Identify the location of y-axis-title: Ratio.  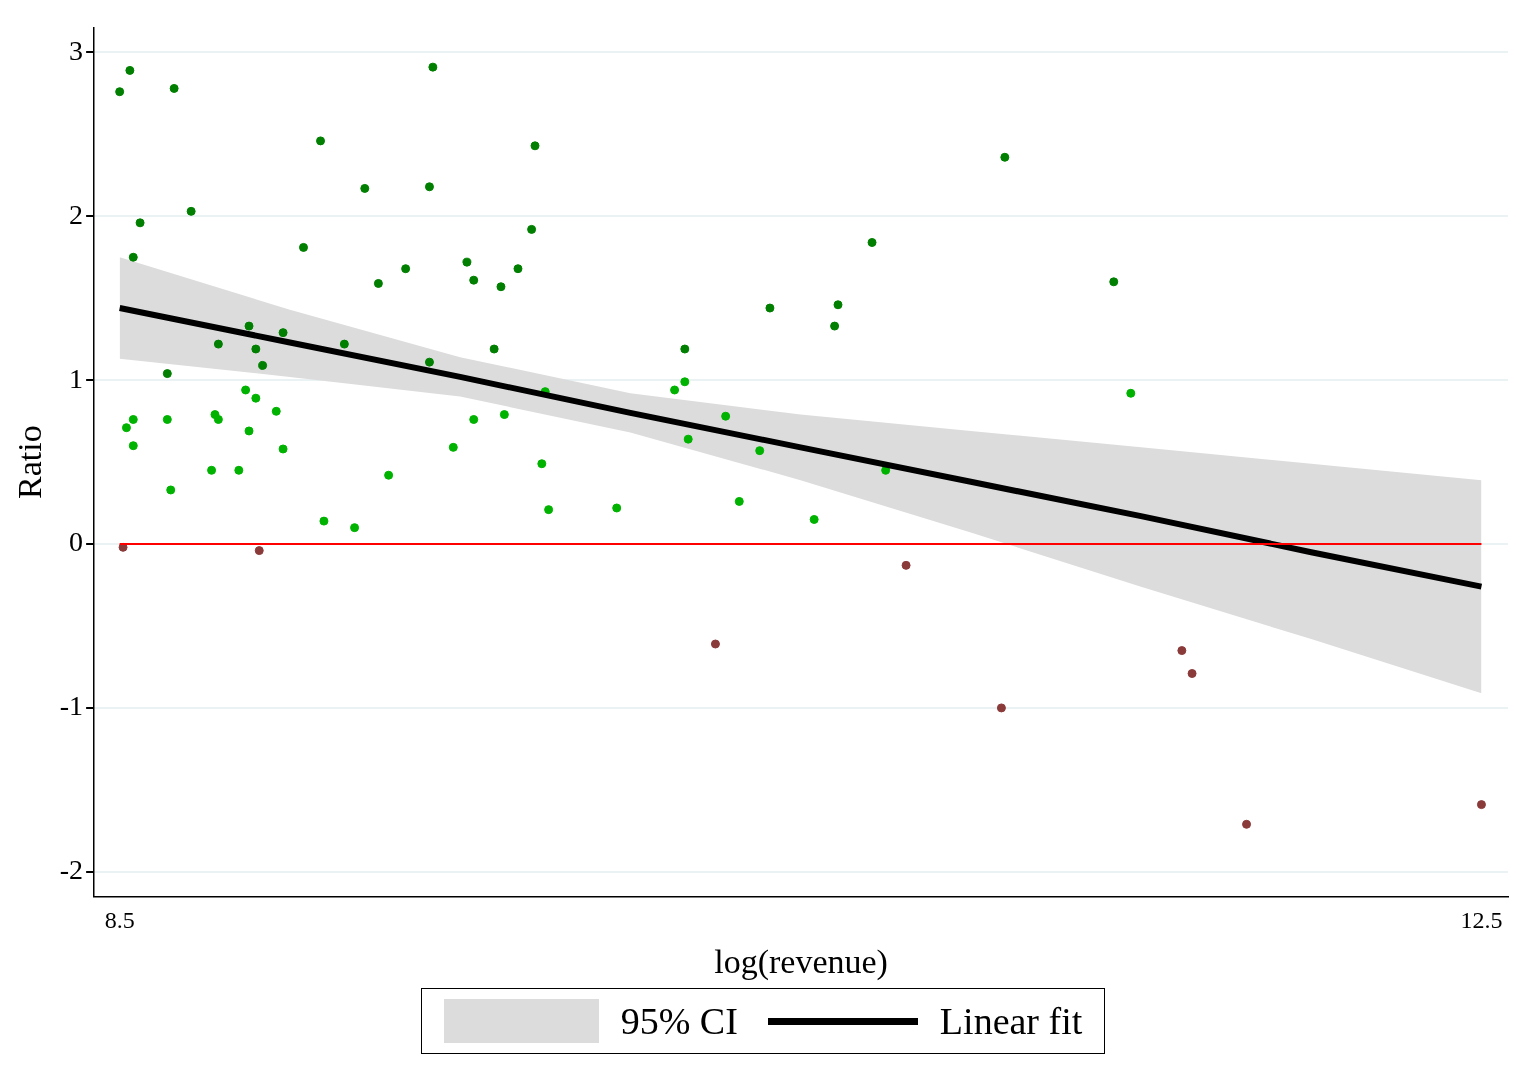
(30, 462).